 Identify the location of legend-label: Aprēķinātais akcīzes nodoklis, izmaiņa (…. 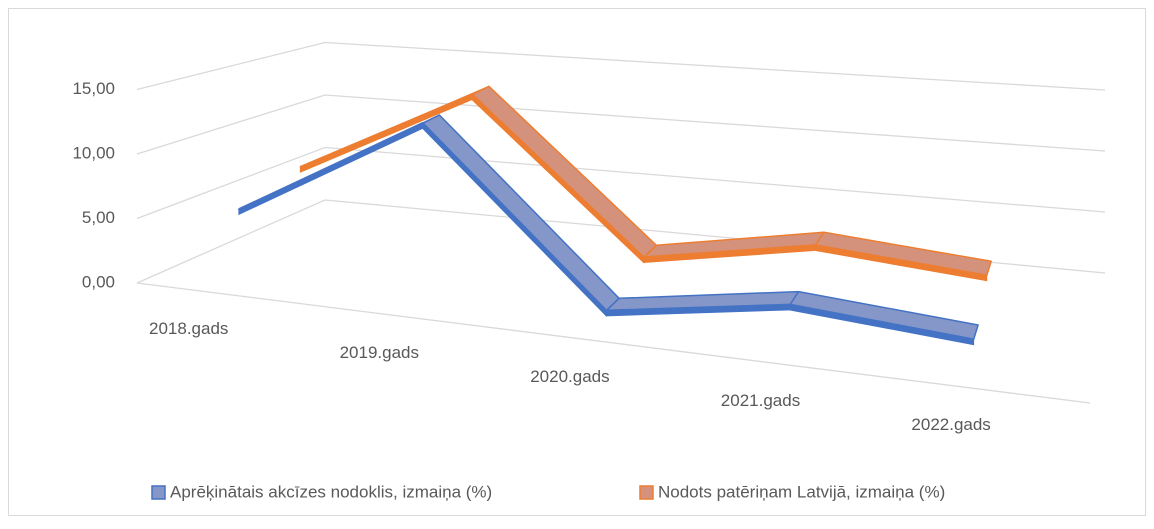
(331, 491).